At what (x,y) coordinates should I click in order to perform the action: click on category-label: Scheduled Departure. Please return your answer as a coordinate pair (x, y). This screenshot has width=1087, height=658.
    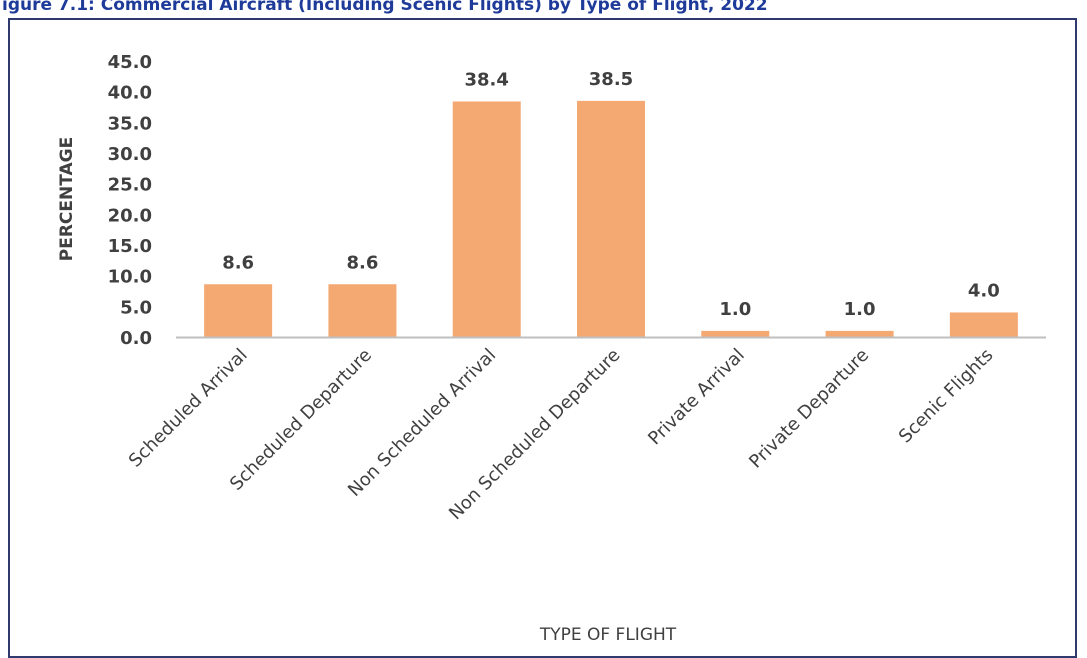
    Looking at the image, I should click on (301, 420).